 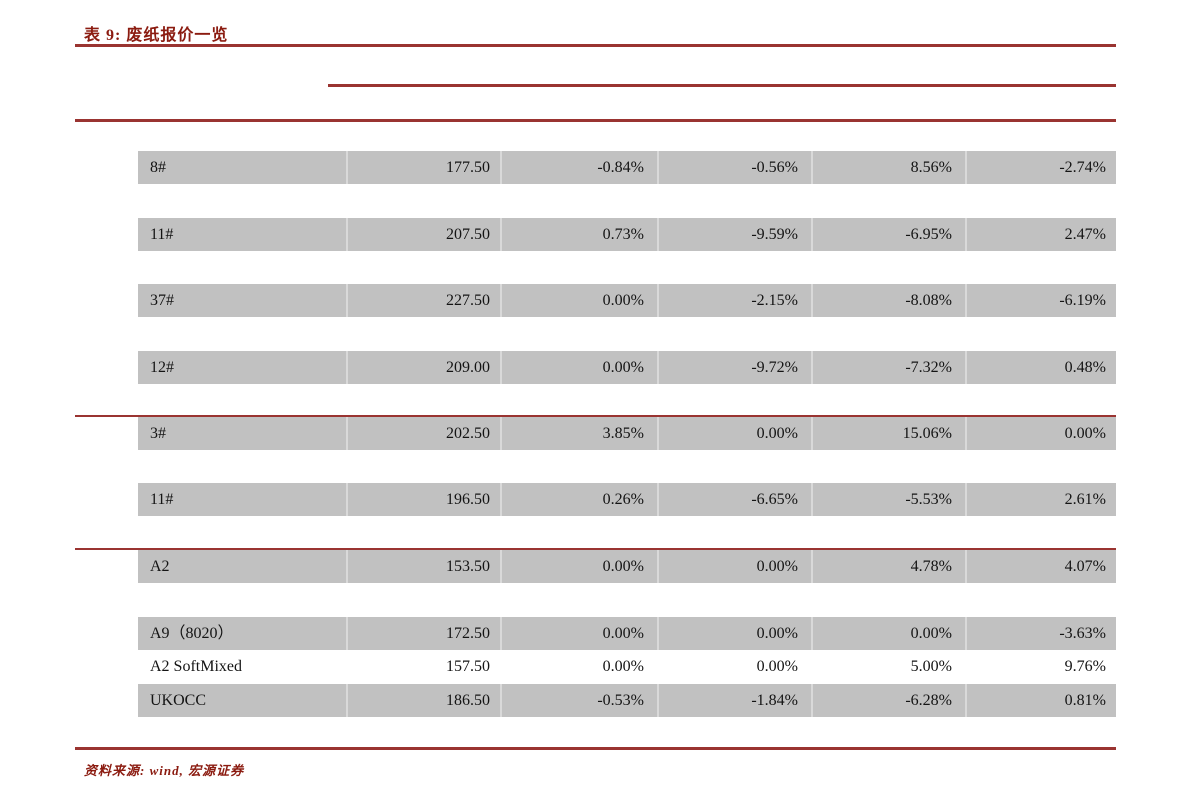 What do you see at coordinates (888, 300) in the screenshot?
I see `cell-value: -8.08%` at bounding box center [888, 300].